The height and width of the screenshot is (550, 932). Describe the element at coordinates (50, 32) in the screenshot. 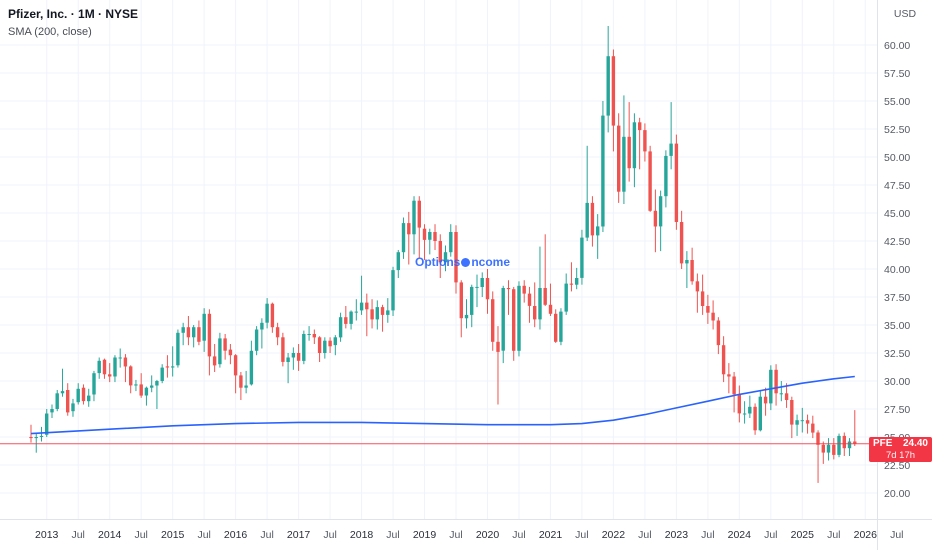

I see `indicator-legend-sma: SMA (200, close)` at that location.